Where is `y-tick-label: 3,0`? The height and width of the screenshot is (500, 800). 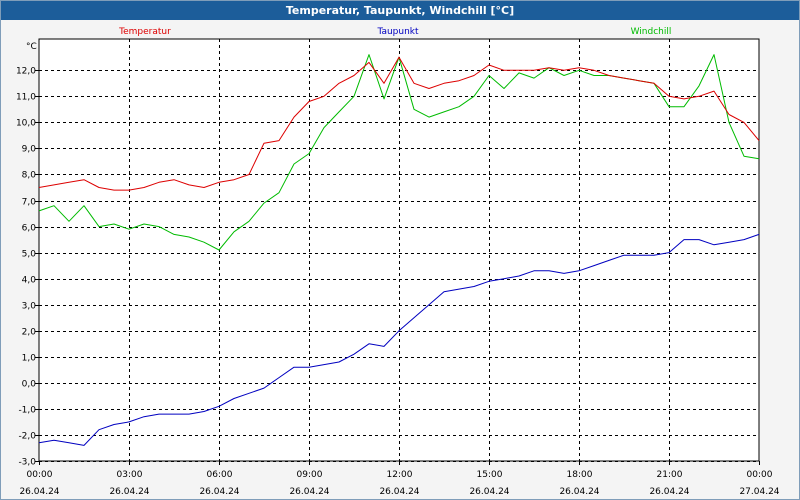 y-tick-label: 3,0 is located at coordinates (29, 307).